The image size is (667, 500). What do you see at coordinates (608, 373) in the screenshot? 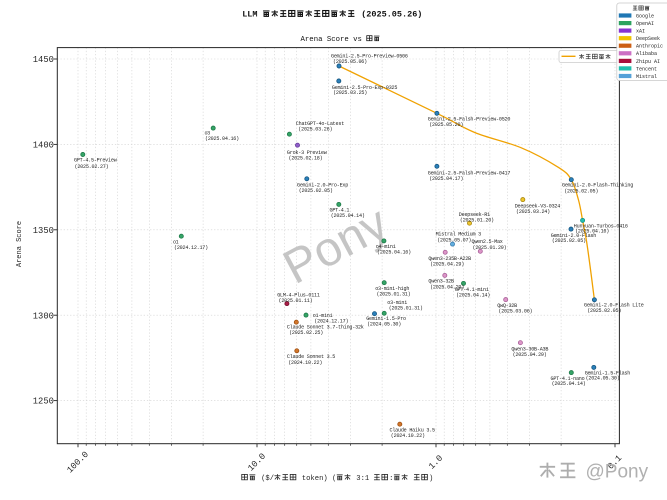
I see `svg-text: Gemini-1.5-Flash` at bounding box center [608, 373].